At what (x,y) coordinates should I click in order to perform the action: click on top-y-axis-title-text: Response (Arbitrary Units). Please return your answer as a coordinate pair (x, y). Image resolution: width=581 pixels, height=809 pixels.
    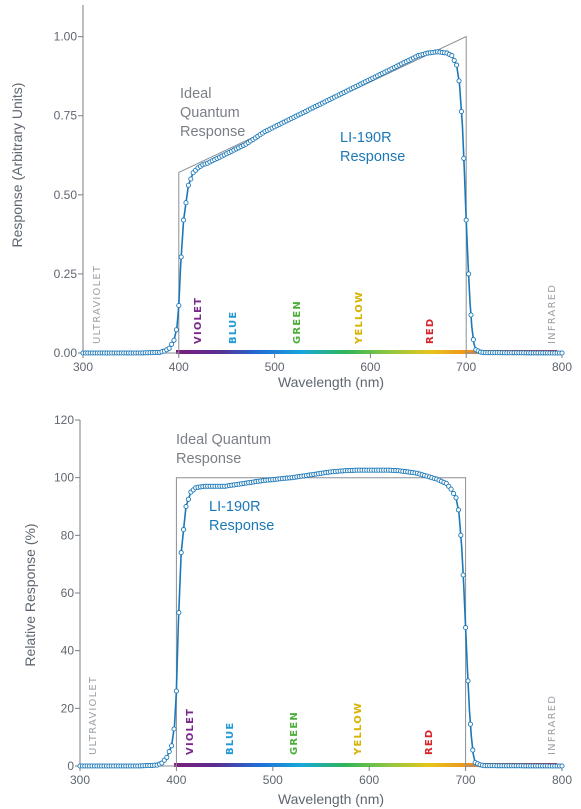
    Looking at the image, I should click on (17, 165).